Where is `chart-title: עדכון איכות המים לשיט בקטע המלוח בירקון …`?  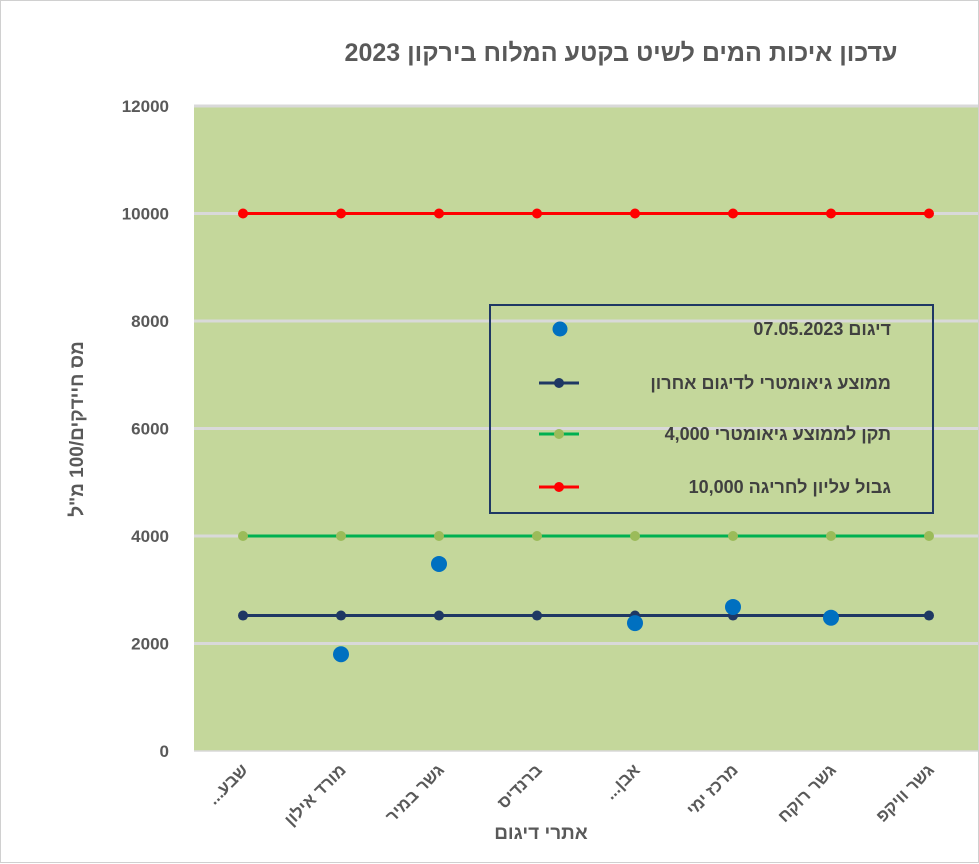
chart-title: עדכון איכות המים לשיט בקטע המלוח בירקון … is located at coordinates (621, 53).